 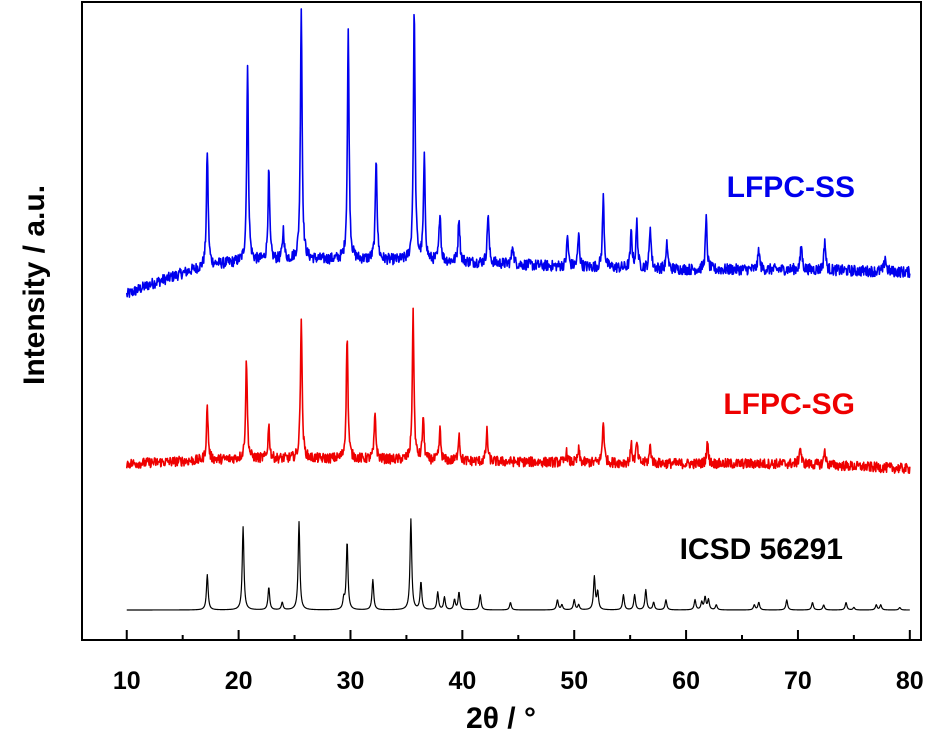 I want to click on x-tick-label: 70, so click(x=798, y=681).